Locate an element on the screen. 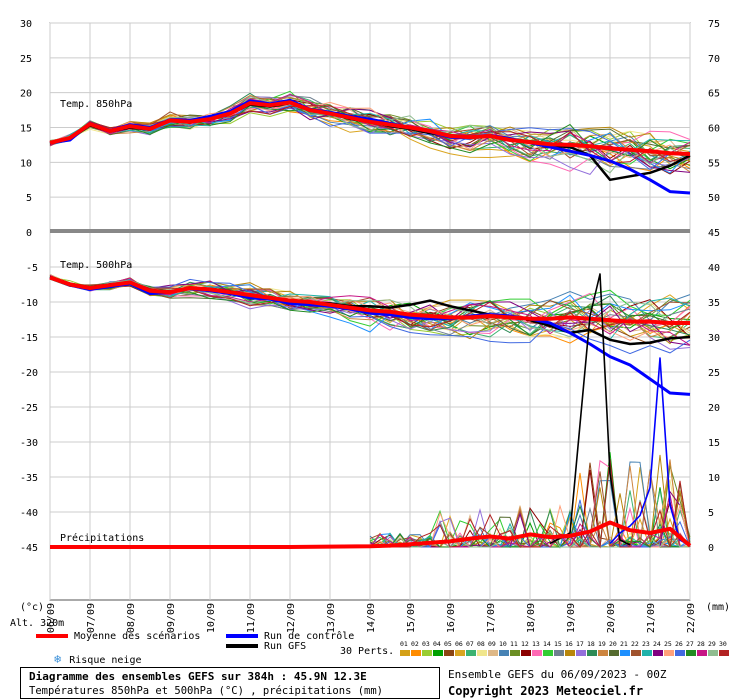 The width and height of the screenshot is (740, 700). tick-850-right: 65 is located at coordinates (714, 94).